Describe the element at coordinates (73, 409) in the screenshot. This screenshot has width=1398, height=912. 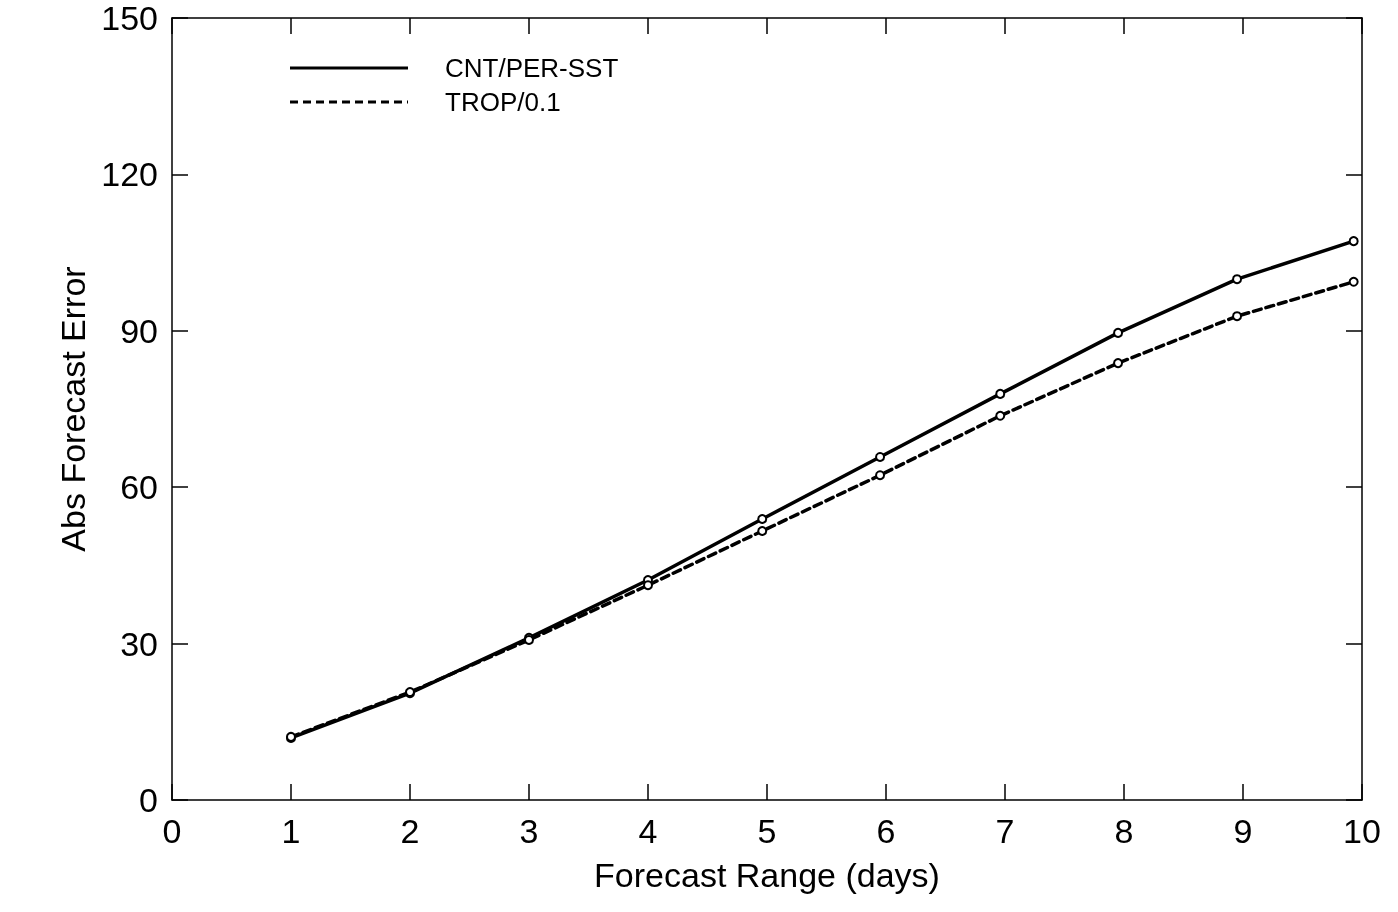
I see `y-axis-title: Abs Forecast Error` at that location.